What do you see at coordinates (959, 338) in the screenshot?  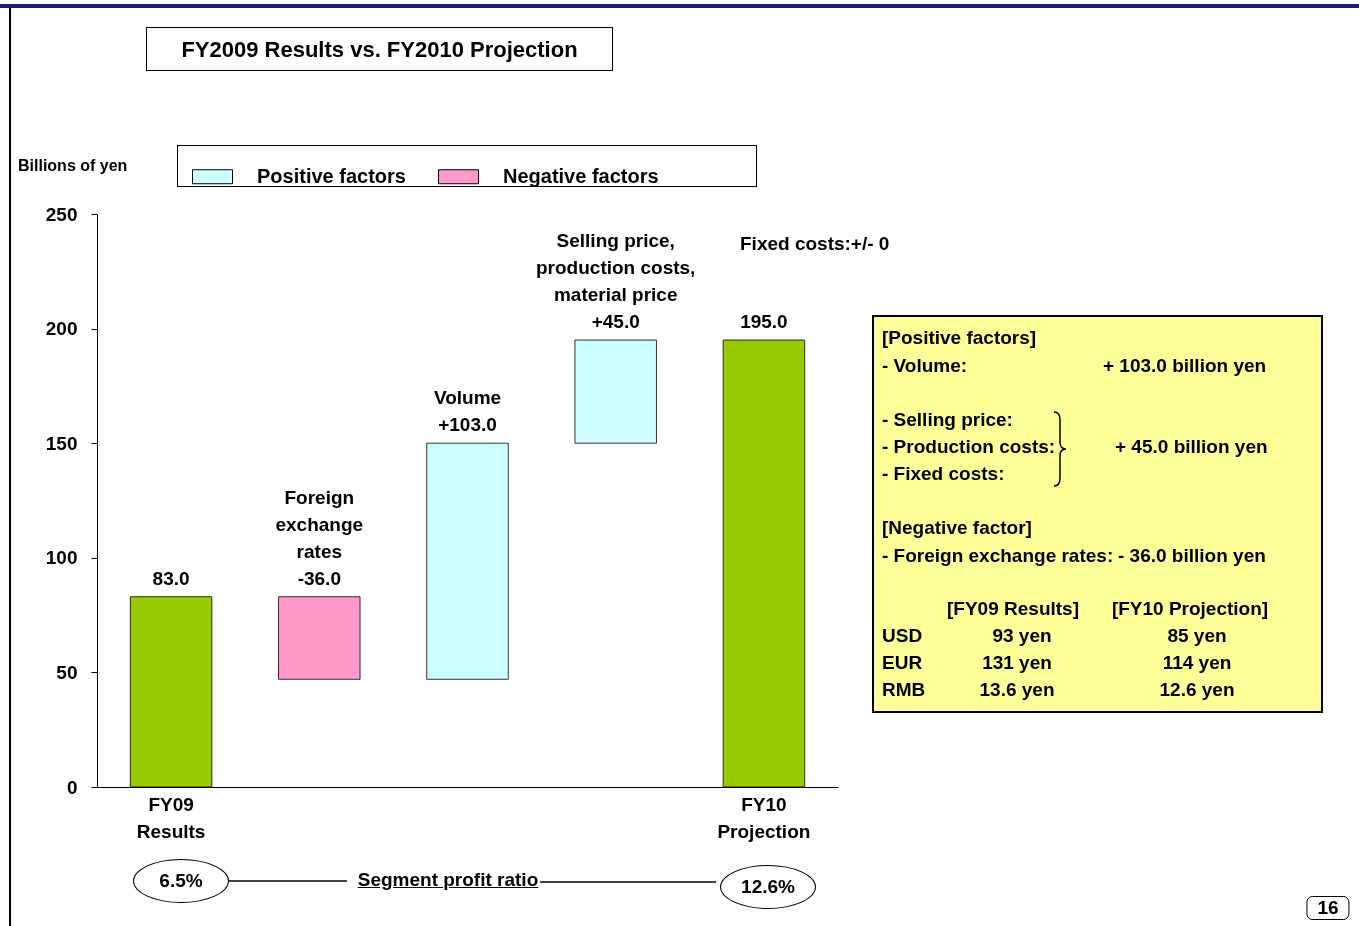 I see `text: [Positive factors]` at bounding box center [959, 338].